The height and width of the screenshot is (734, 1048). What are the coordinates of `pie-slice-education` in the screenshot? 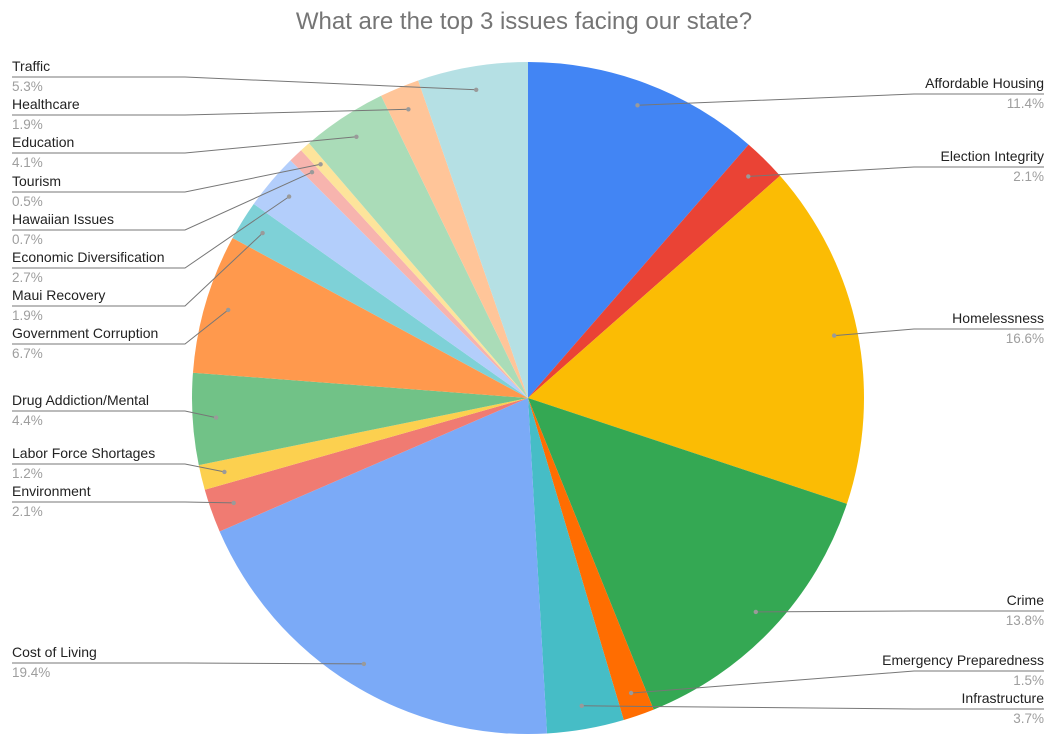 It's located at (418, 247).